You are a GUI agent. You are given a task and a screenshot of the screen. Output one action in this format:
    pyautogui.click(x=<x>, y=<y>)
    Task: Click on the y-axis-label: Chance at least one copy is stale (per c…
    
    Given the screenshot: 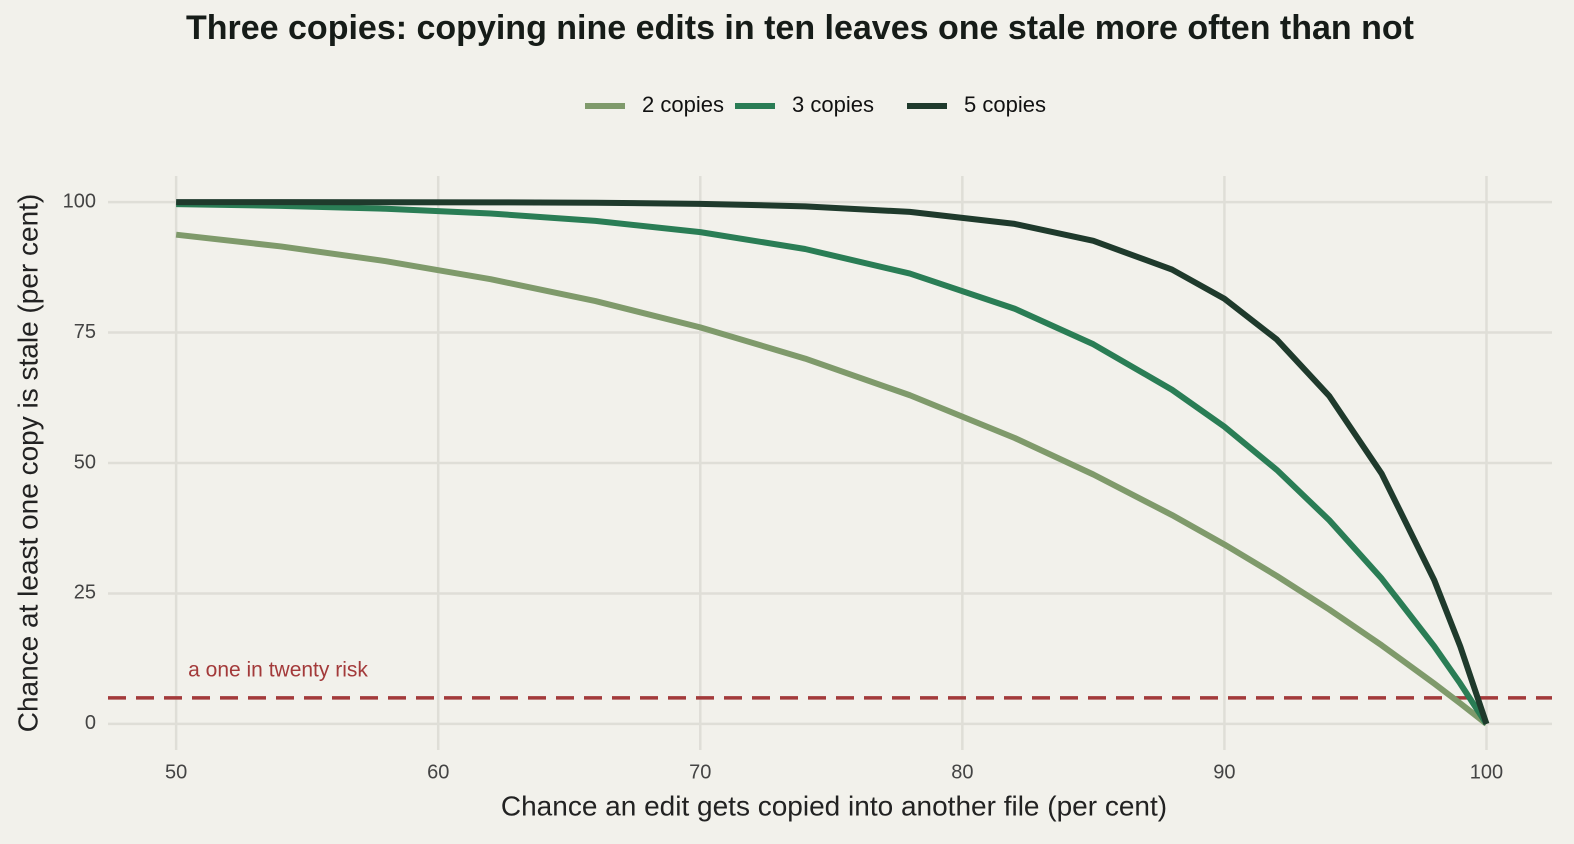 What is the action you would take?
    pyautogui.click(x=27, y=463)
    